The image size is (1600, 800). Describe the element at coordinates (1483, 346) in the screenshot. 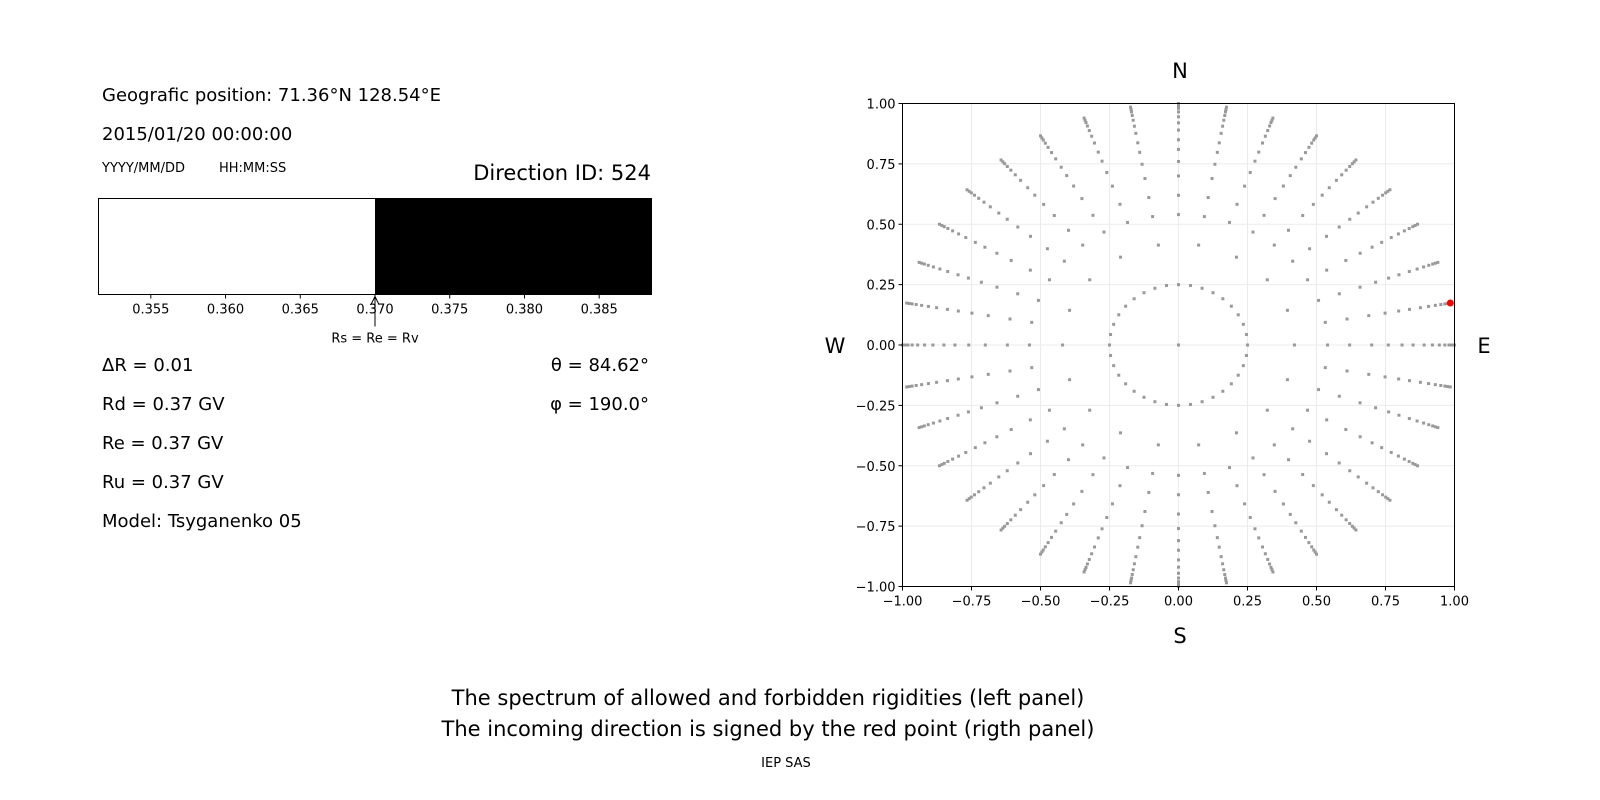

I see `compass-east: E` at that location.